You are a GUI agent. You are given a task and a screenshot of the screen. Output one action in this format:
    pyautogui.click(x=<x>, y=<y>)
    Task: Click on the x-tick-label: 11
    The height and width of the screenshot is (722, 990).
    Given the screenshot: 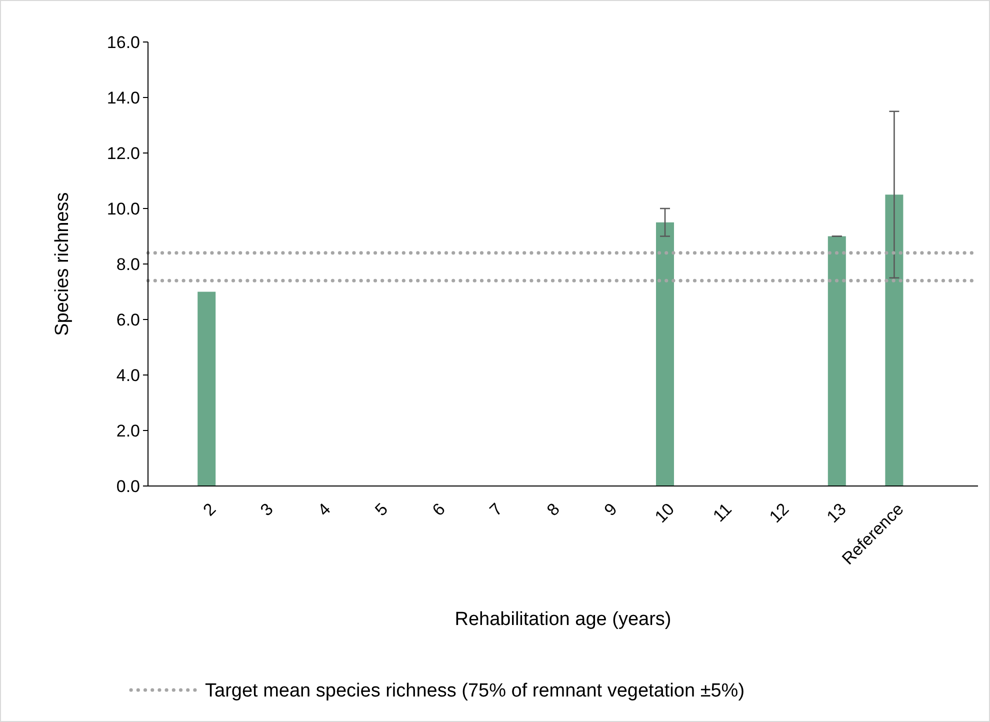 What is the action you would take?
    pyautogui.click(x=722, y=513)
    